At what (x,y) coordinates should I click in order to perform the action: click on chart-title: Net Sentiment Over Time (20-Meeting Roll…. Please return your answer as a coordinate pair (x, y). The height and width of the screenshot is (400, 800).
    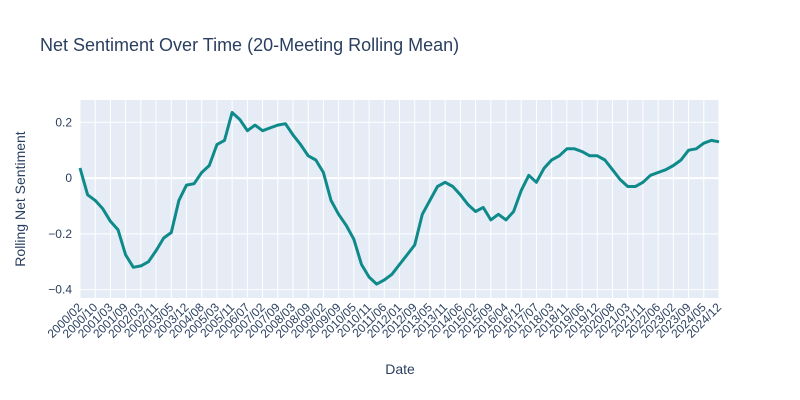
    Looking at the image, I should click on (249, 45).